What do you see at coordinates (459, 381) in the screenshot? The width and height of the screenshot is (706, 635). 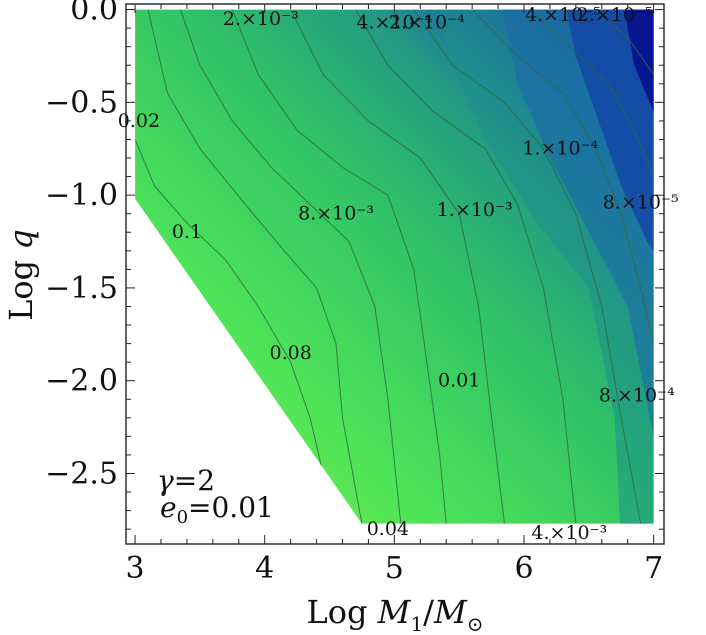 I see `contour-label: 0.01` at bounding box center [459, 381].